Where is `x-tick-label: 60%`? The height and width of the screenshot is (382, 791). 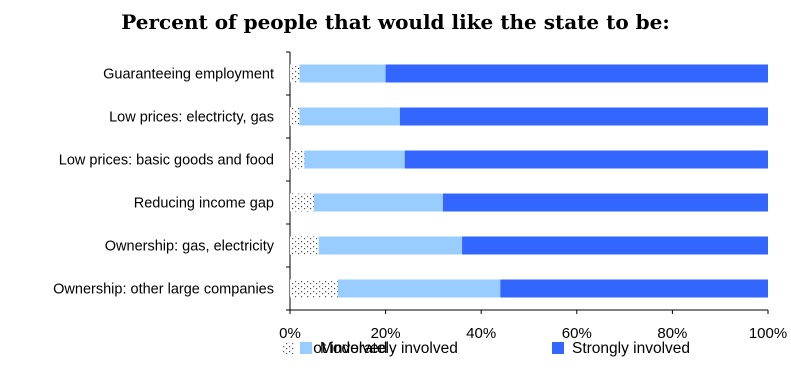 x-tick-label: 60% is located at coordinates (577, 333).